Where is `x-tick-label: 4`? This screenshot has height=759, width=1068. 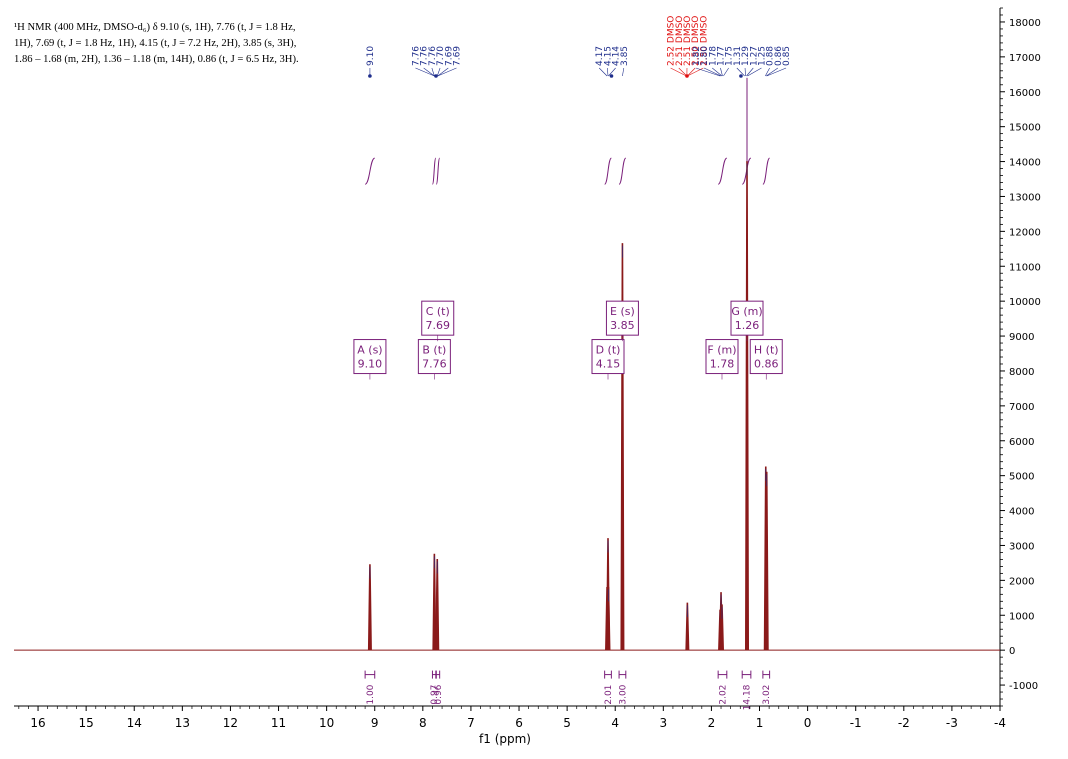
x-tick-label: 4 is located at coordinates (615, 723).